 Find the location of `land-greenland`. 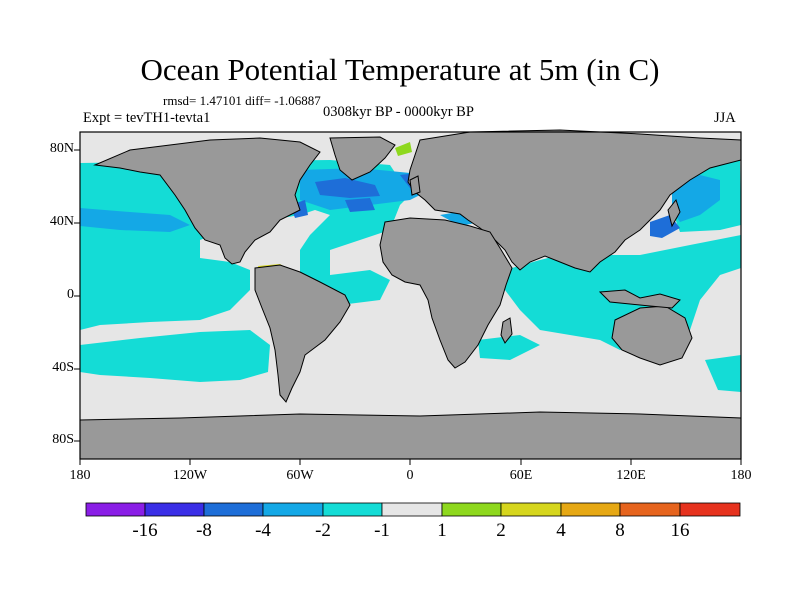

land-greenland is located at coordinates (362, 158).